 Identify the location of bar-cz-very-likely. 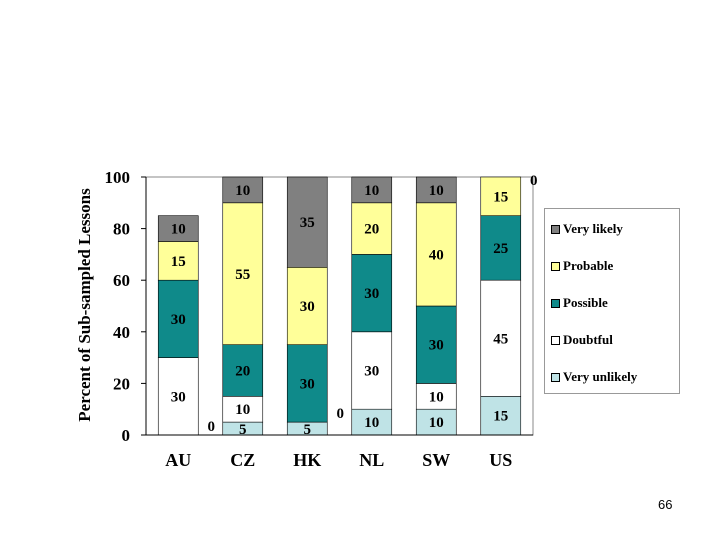
(243, 190).